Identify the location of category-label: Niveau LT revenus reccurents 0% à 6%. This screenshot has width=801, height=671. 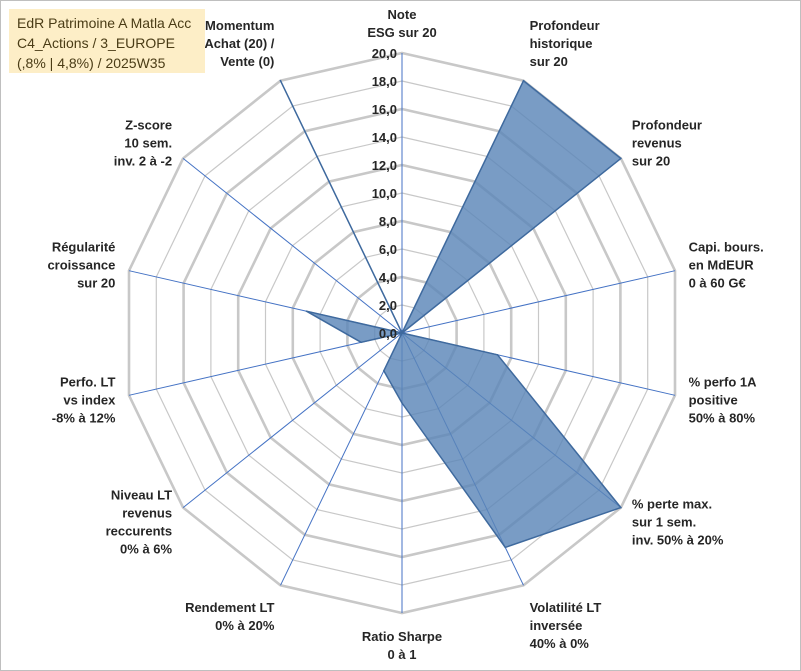
(139, 522).